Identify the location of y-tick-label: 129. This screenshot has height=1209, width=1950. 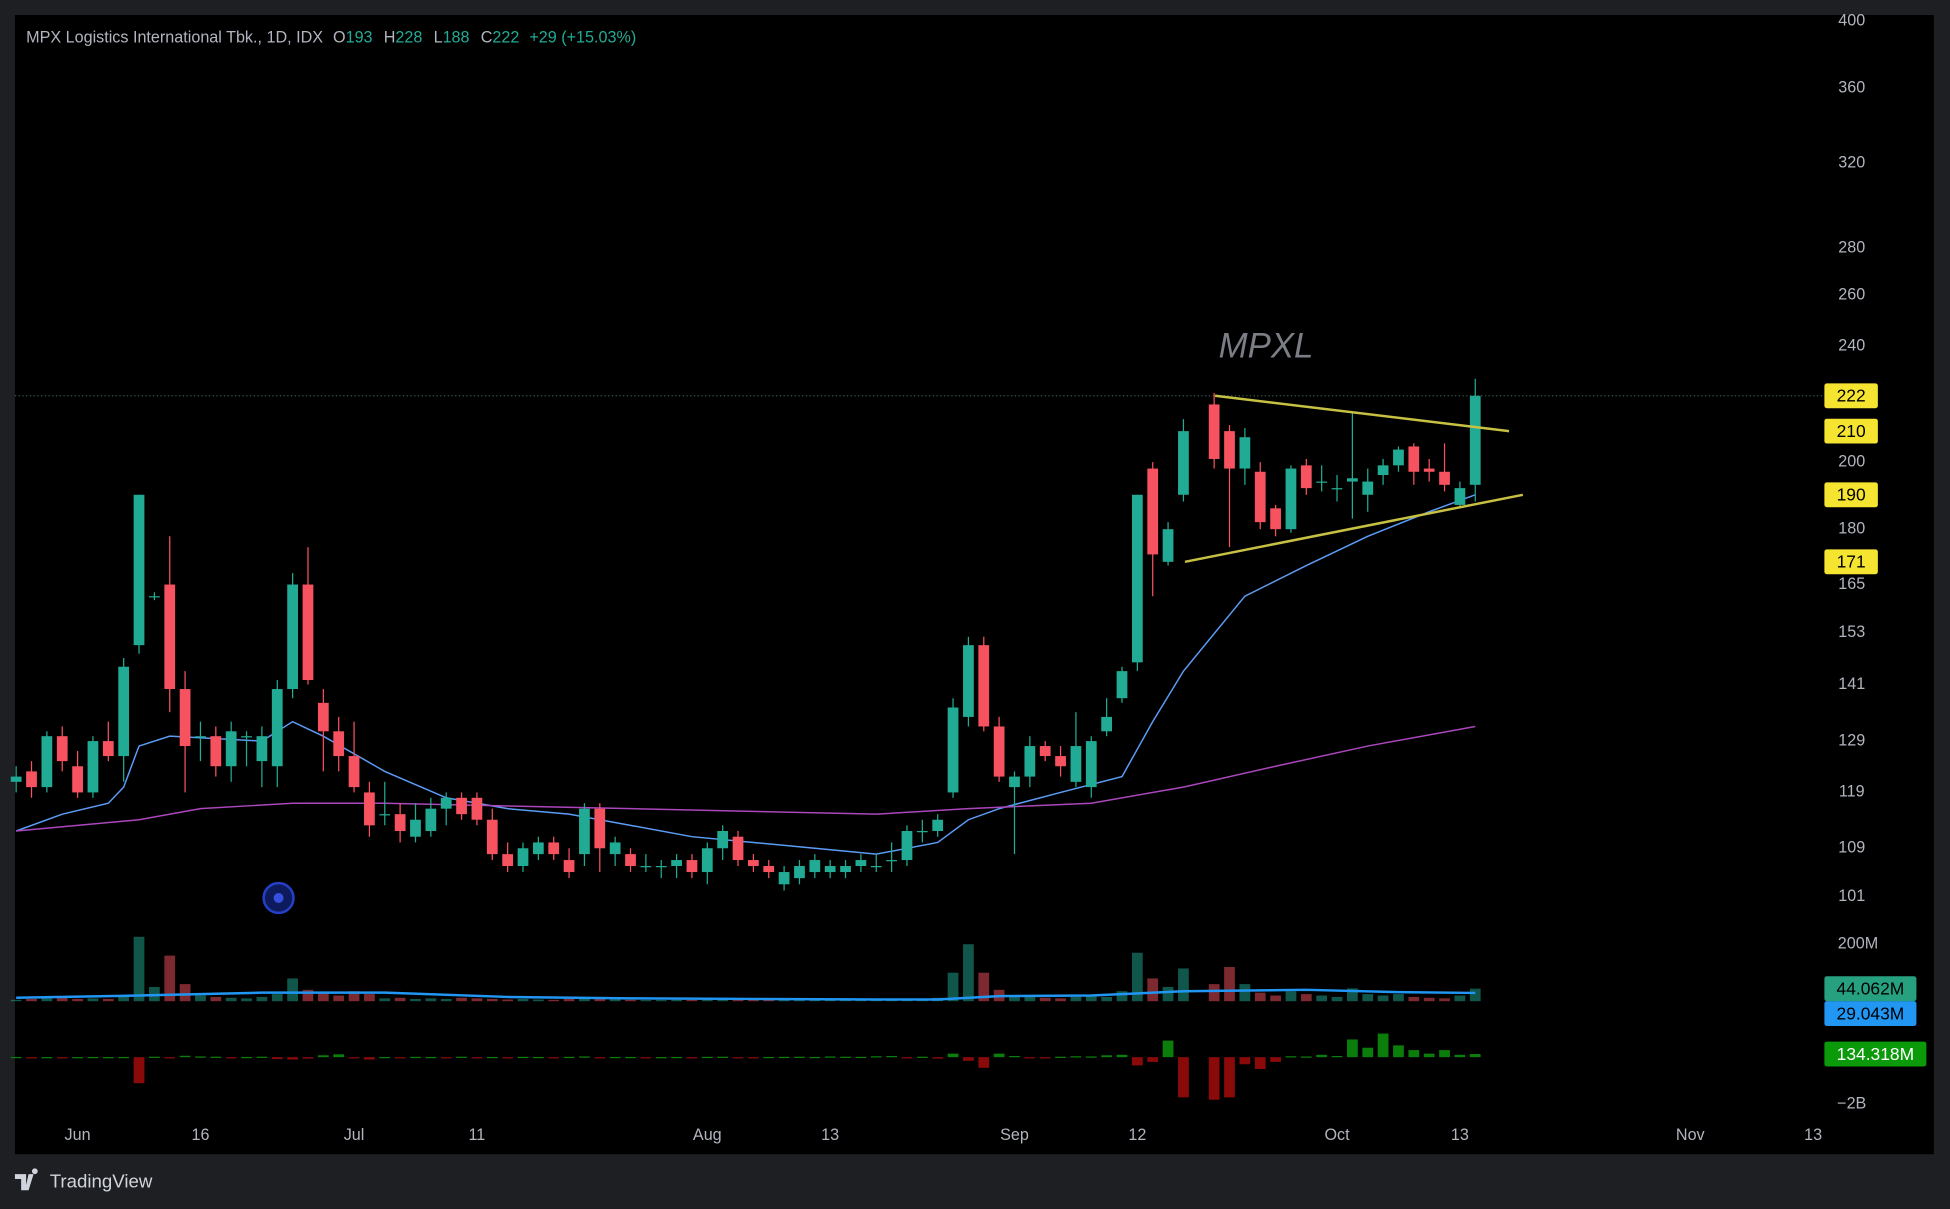
(1851, 740).